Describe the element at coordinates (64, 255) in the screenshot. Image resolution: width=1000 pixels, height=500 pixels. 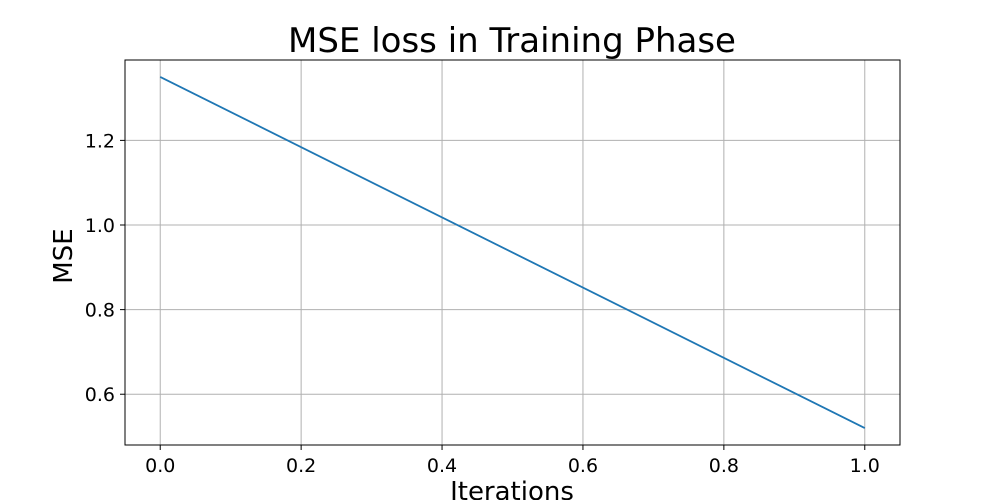
I see `y-axis-label: MSE` at that location.